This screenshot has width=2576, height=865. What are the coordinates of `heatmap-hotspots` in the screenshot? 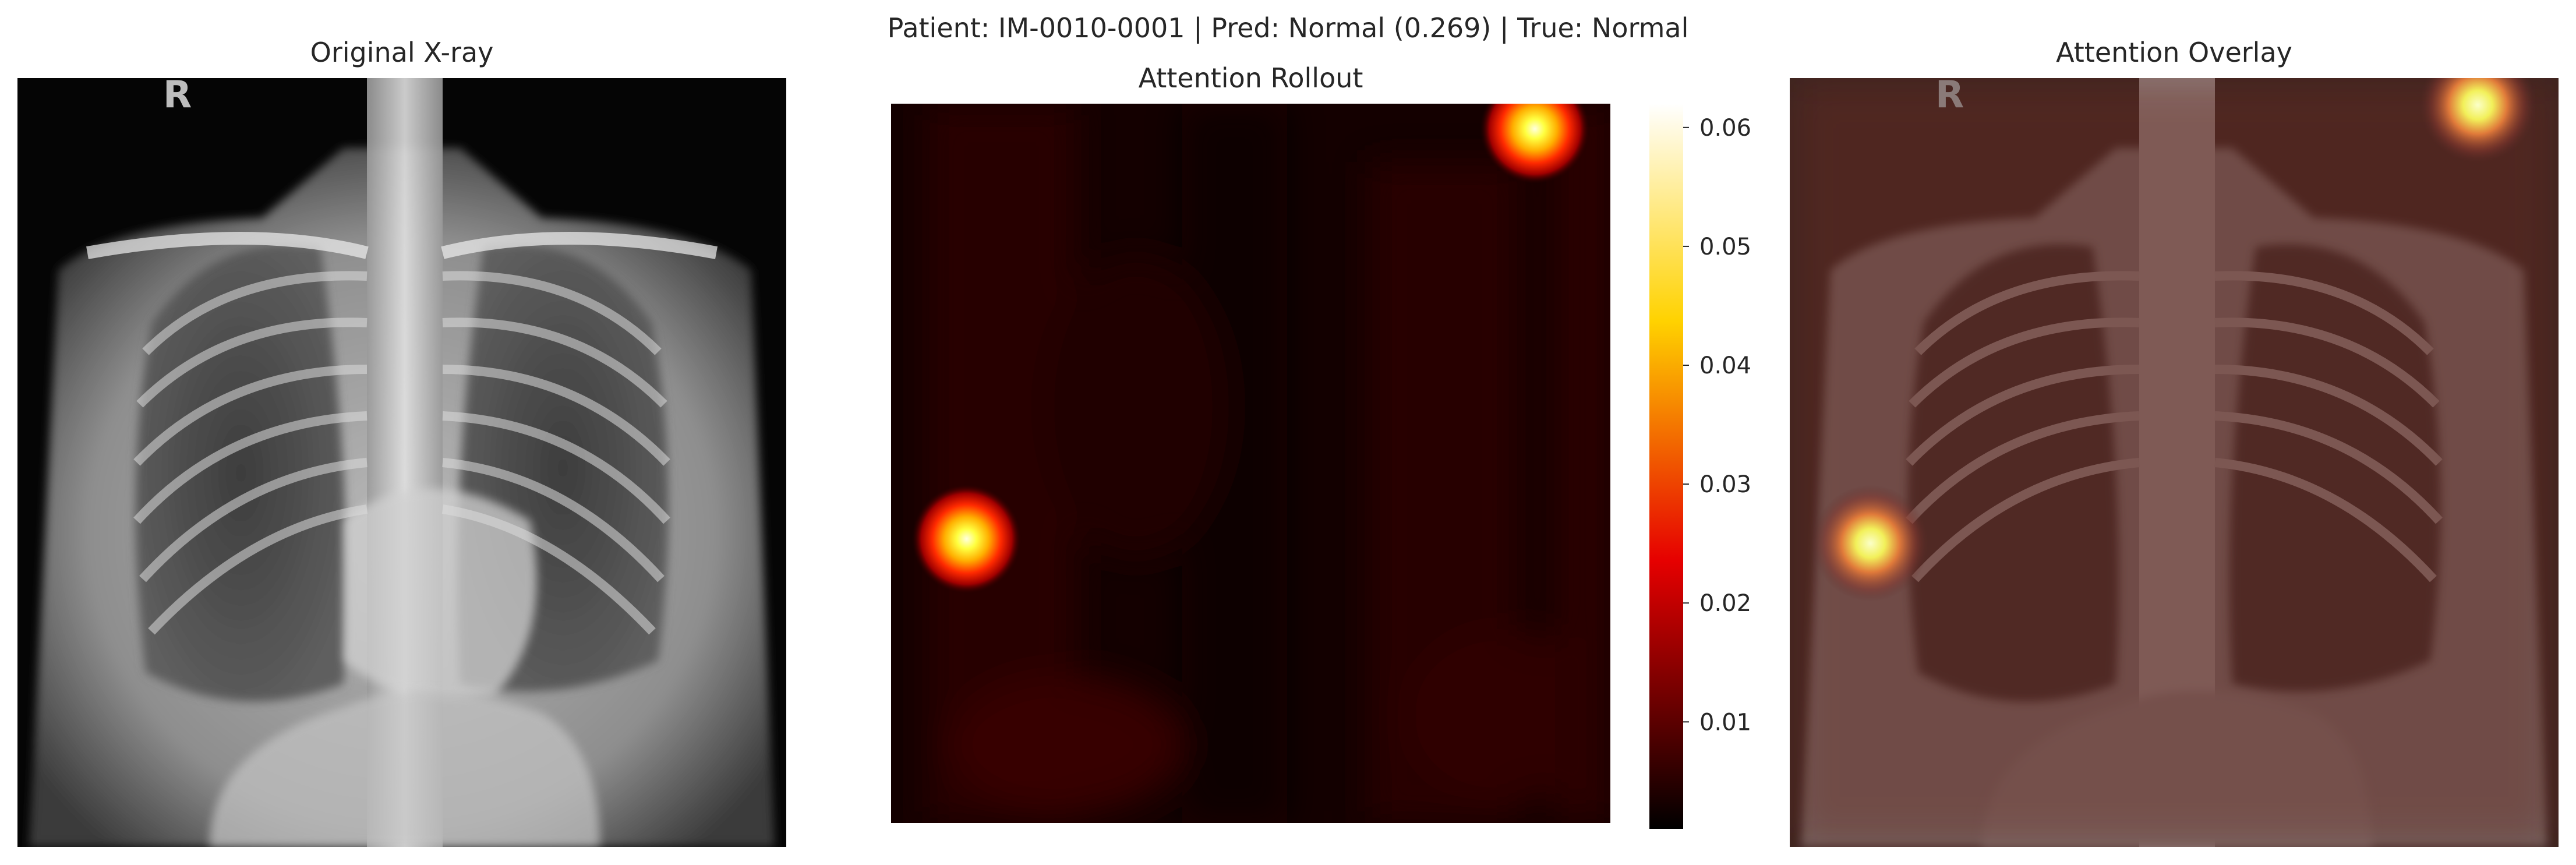 It's located at (1251, 349).